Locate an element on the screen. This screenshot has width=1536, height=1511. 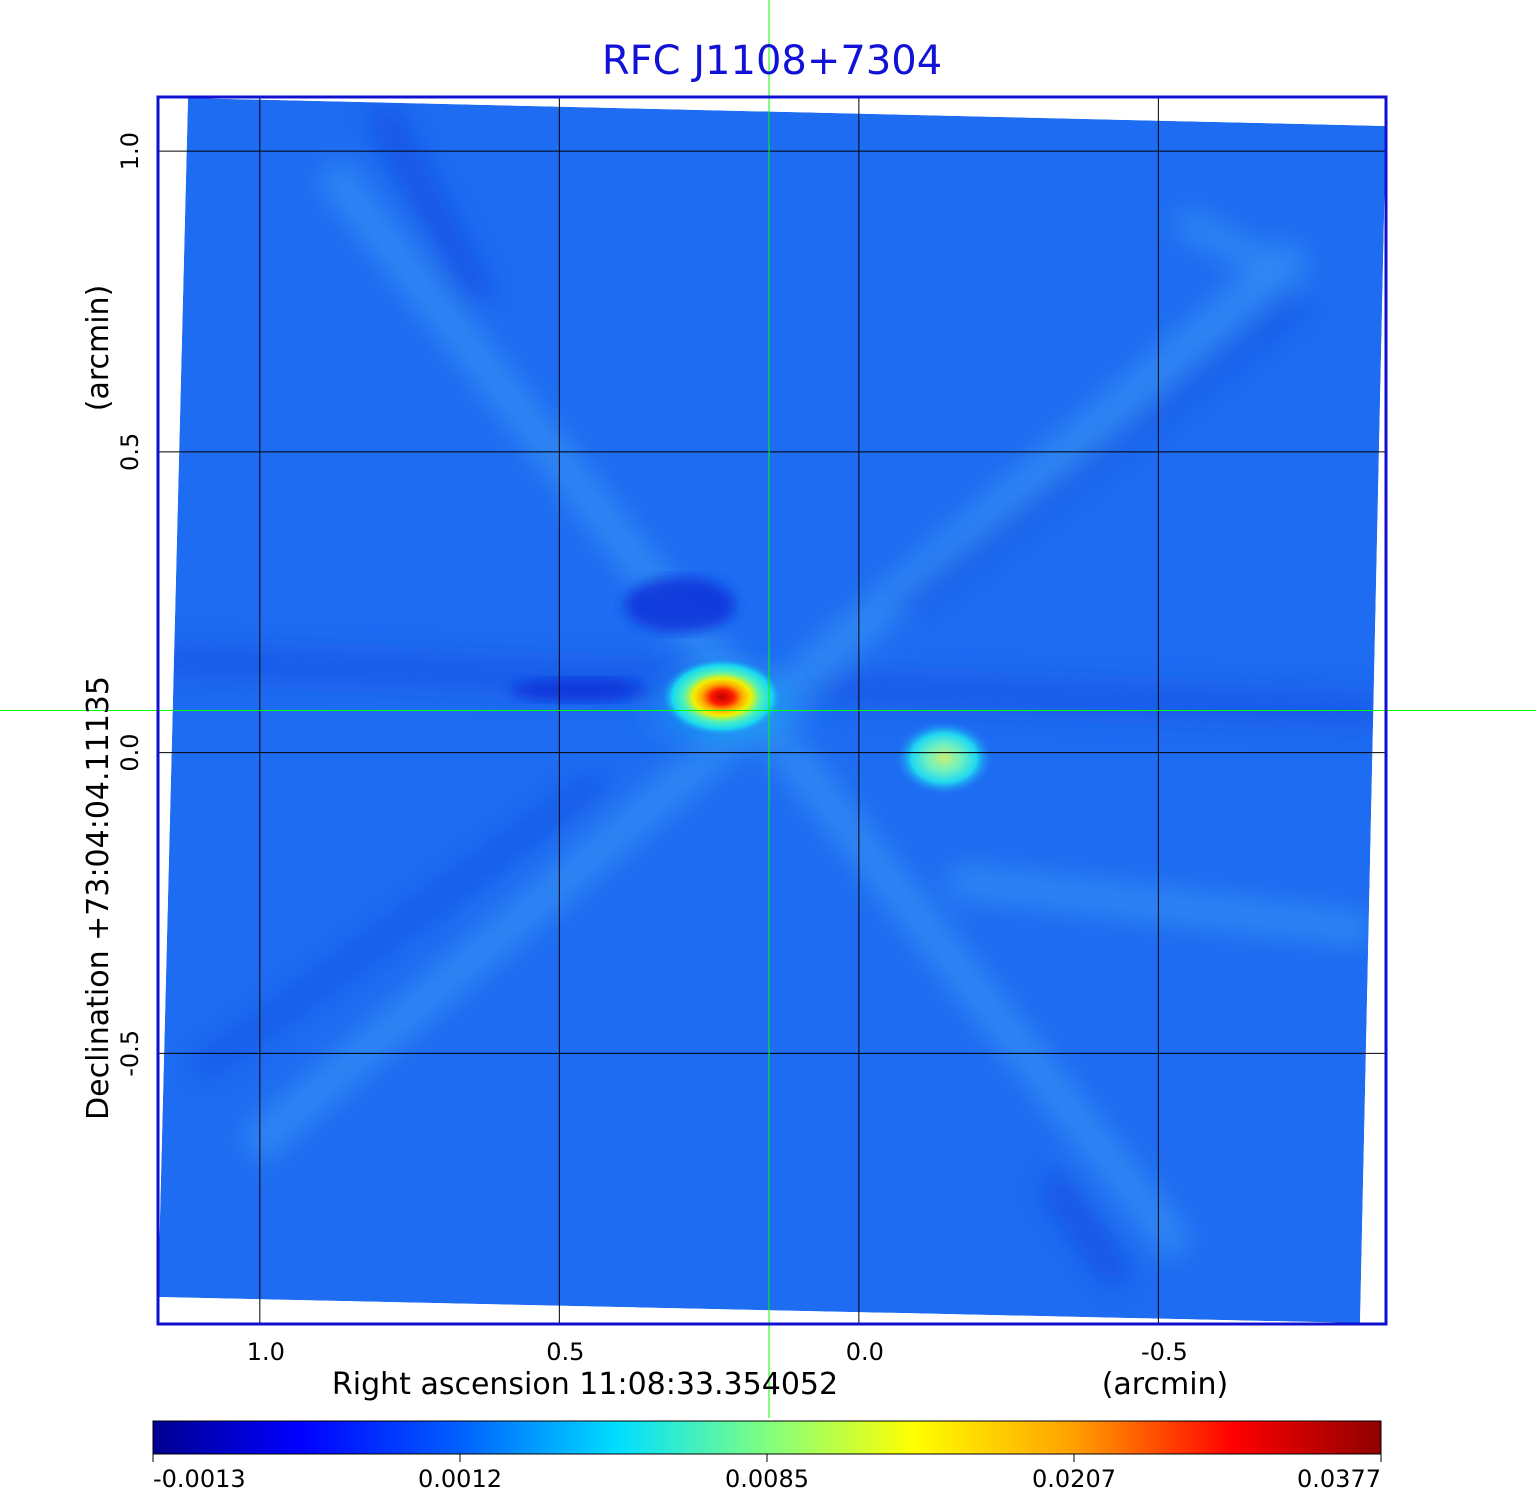
x-tick-labels: 1.0 0.5 0.0 -0.5 is located at coordinates (717, 1352).